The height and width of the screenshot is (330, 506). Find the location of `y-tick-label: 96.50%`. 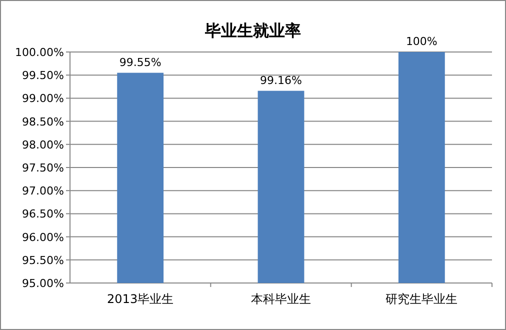

y-tick-label: 96.50% is located at coordinates (43, 214).